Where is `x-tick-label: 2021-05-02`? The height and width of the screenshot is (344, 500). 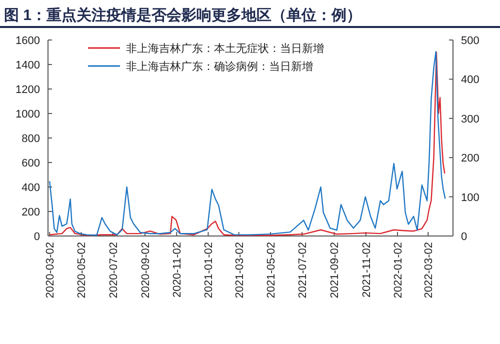
x-tick-label: 2021-05-02 is located at coordinates (271, 270).